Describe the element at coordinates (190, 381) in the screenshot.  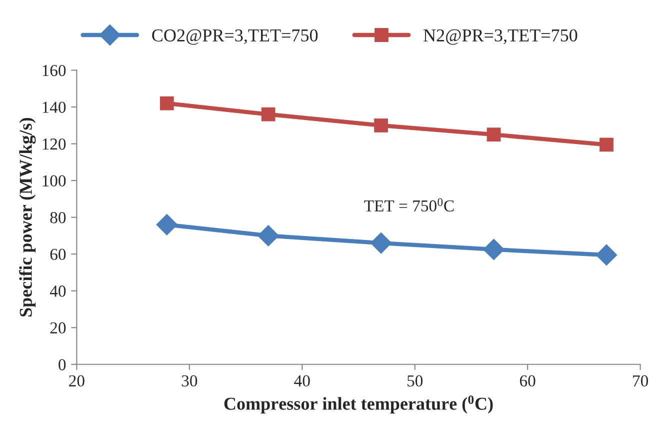
I see `x-tick-label: 30` at that location.